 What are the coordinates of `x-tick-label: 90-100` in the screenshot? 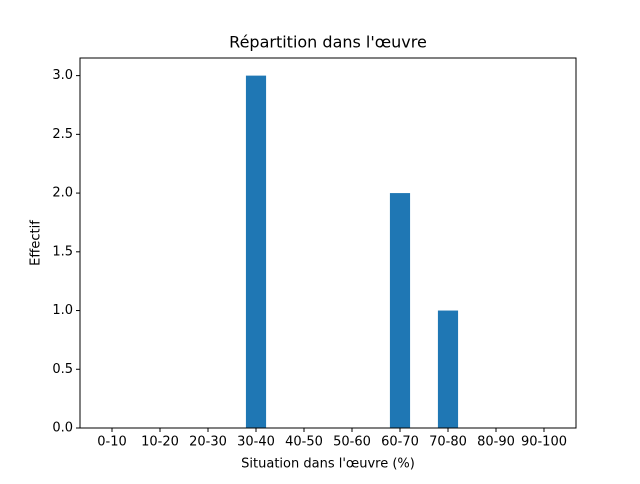 It's located at (544, 442).